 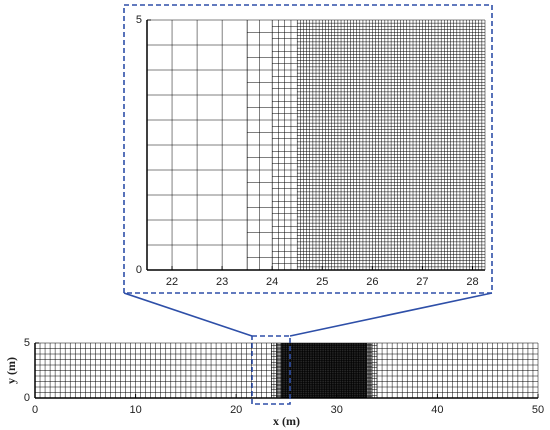 What do you see at coordinates (222, 282) in the screenshot?
I see `x-tick-label: 23` at bounding box center [222, 282].